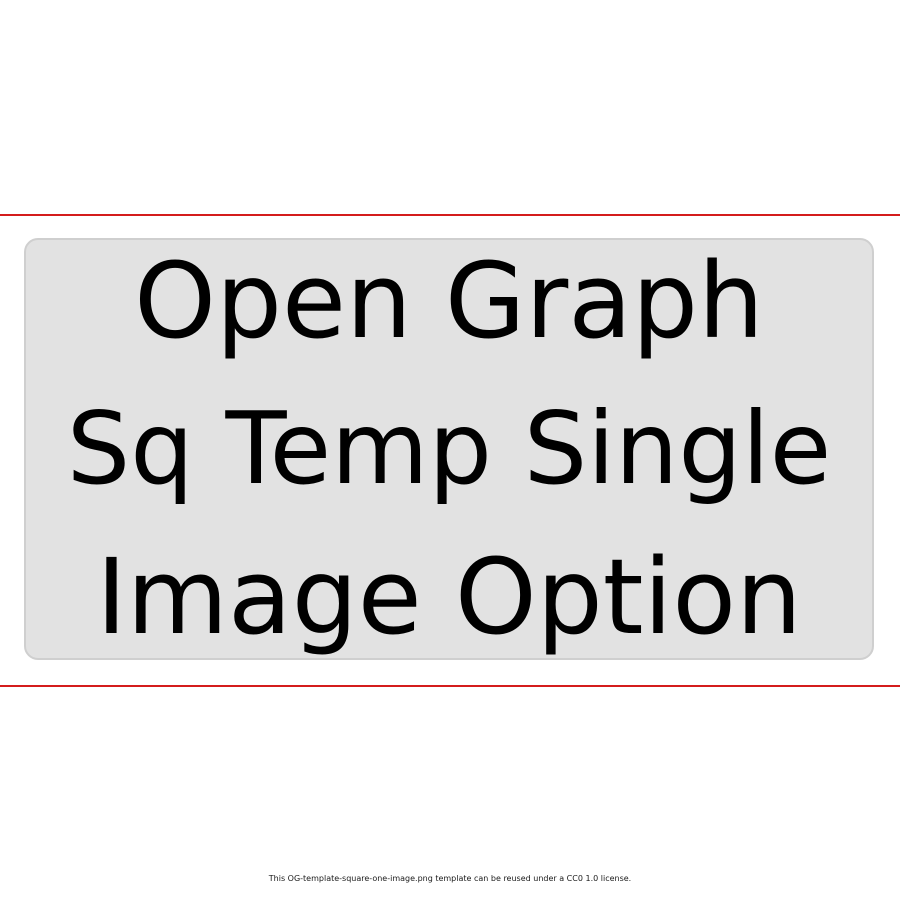 The height and width of the screenshot is (900, 900). I want to click on bottom-guide-line, so click(450, 686).